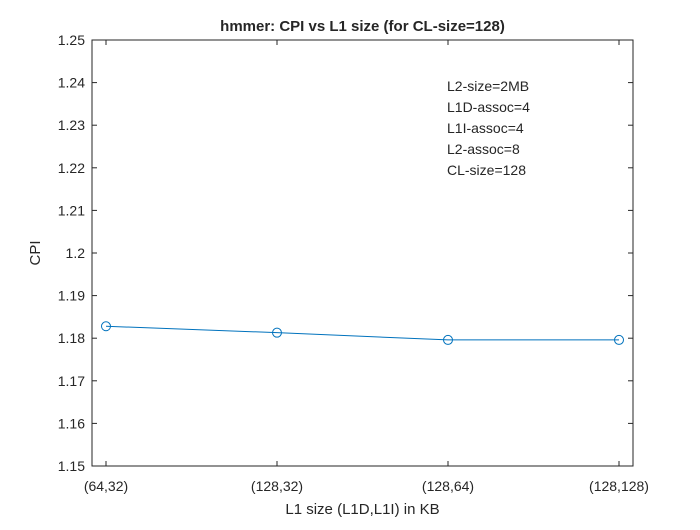  I want to click on annotation-l2-size: L2-size=2MB, so click(488, 86).